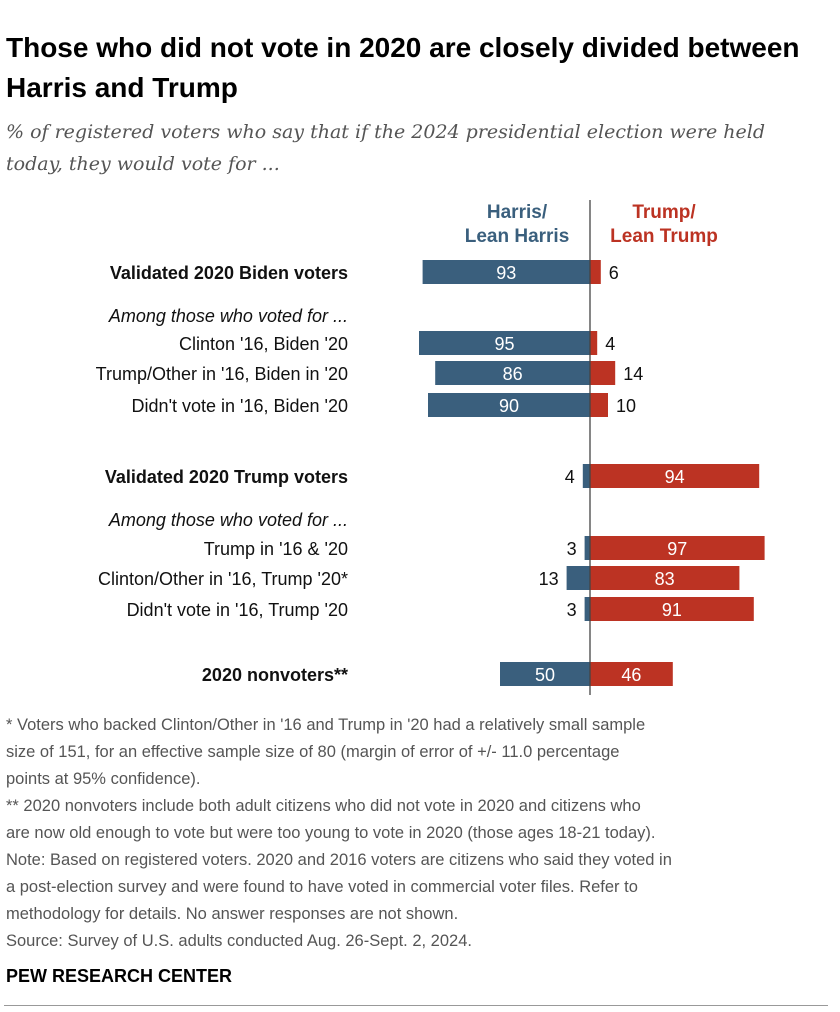 The width and height of the screenshot is (840, 1012). I want to click on row-label: 2020 nonvoters**, so click(275, 675).